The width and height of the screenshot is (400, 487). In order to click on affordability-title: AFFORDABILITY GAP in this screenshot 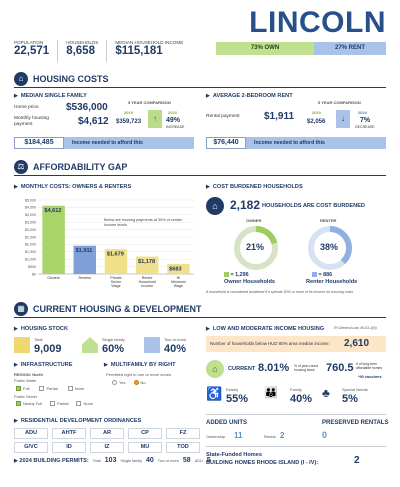, I will do `click(80, 167)`.